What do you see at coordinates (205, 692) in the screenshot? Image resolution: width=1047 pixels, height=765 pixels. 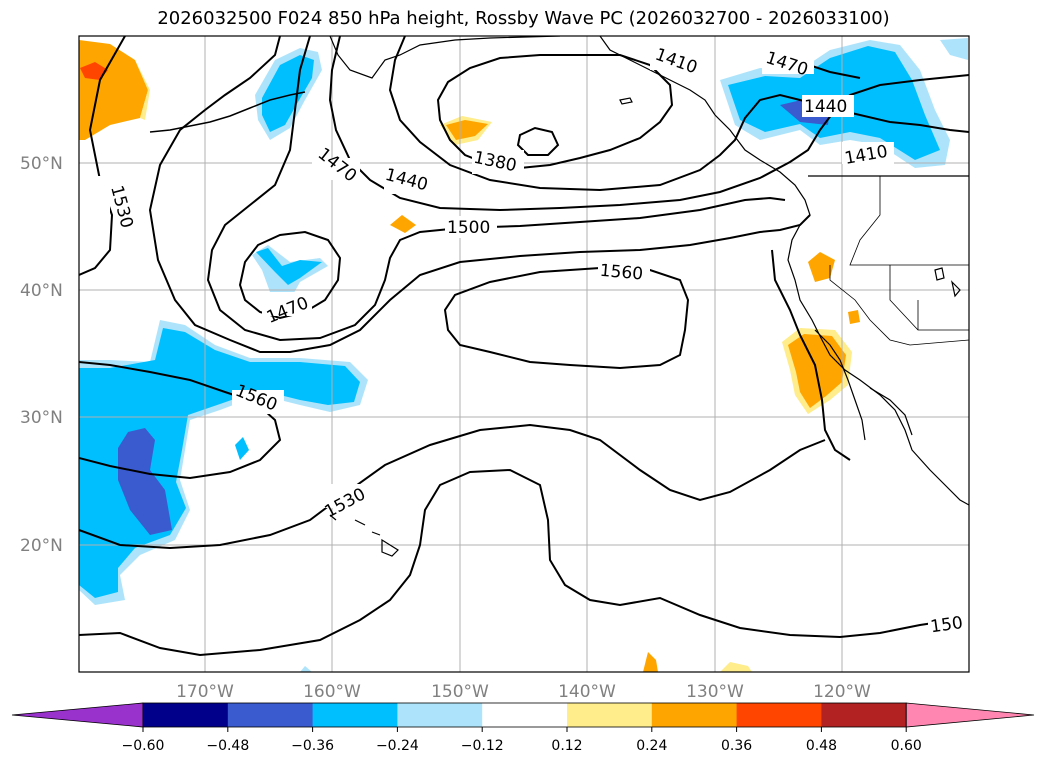 I see `lon-label-170w: 170°W` at bounding box center [205, 692].